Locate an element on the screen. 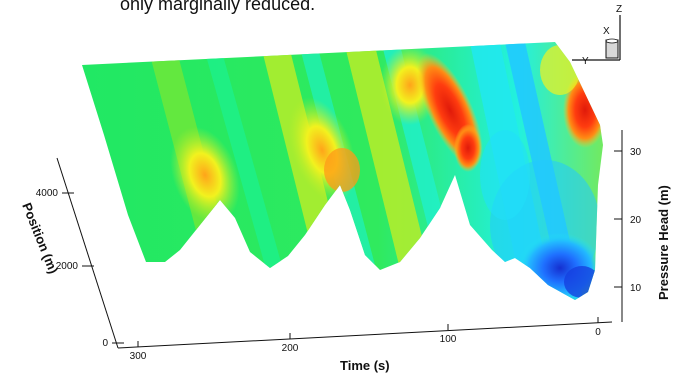 This screenshot has height=375, width=681. pressure-axis-label: Pressure Head (m) is located at coordinates (663, 242).